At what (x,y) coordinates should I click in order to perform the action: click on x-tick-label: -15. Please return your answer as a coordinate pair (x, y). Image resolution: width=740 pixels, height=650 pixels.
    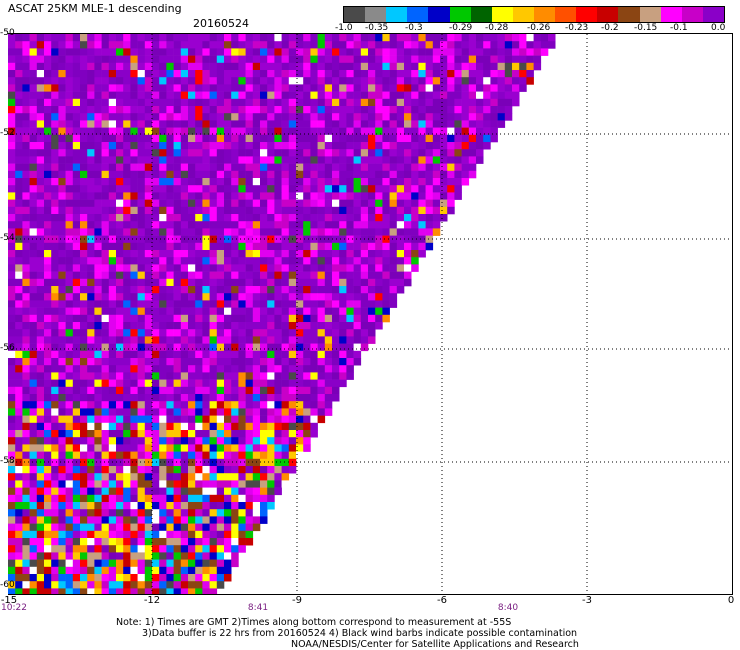
    Looking at the image, I should click on (9, 600).